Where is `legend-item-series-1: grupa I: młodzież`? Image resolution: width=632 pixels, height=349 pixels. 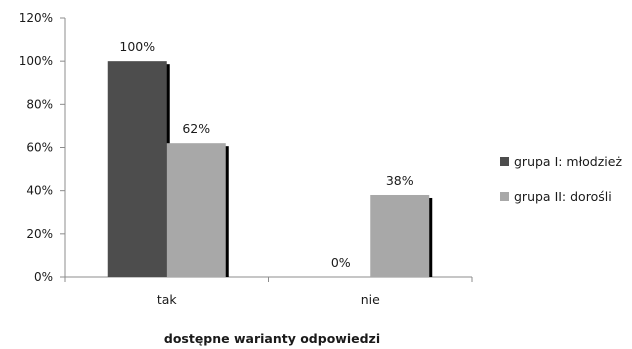
legend-item-series-1: grupa I: młodzież is located at coordinates (561, 161).